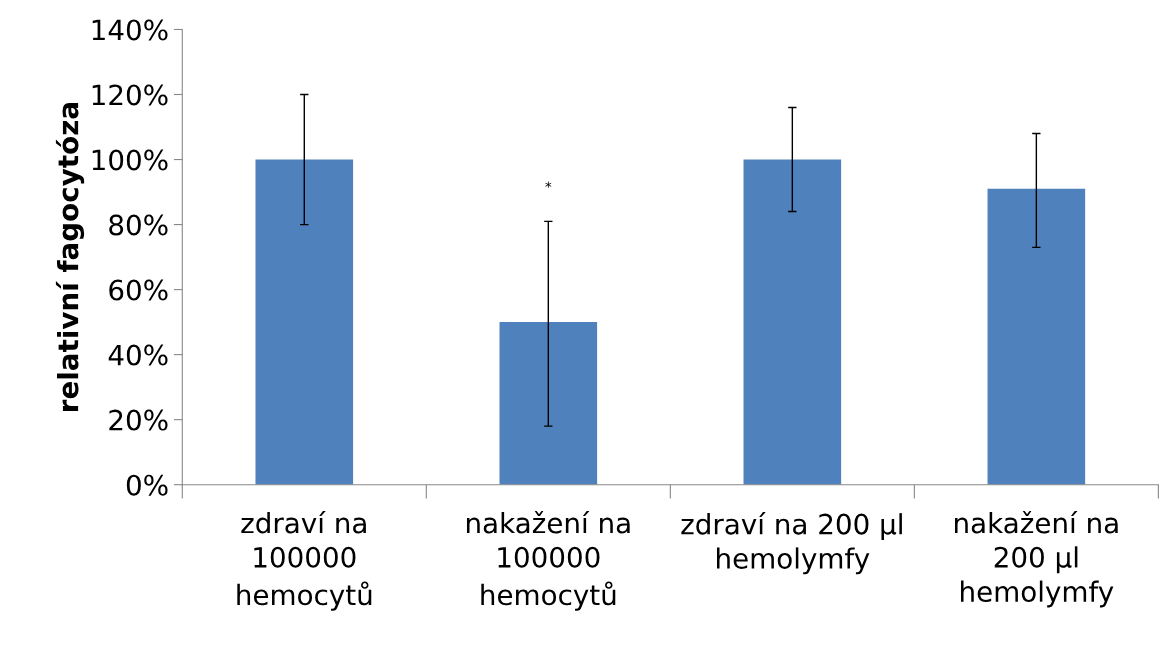  I want to click on y-tick-label: 100%, so click(130, 160).